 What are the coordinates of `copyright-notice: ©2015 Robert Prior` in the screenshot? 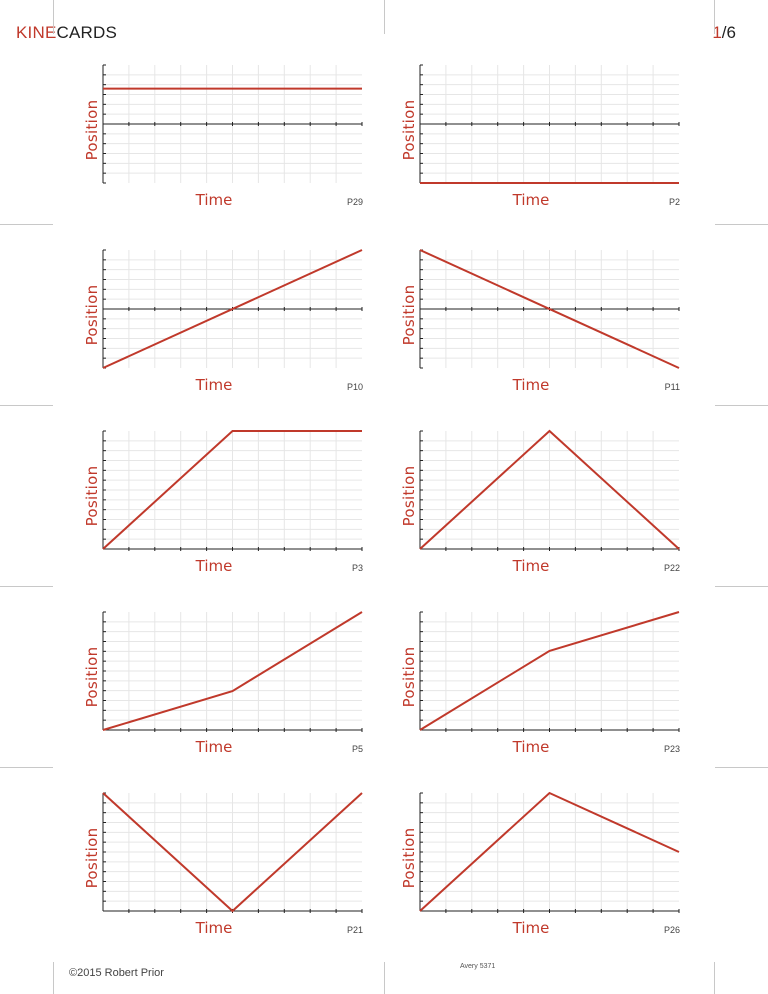 It's located at (116, 973).